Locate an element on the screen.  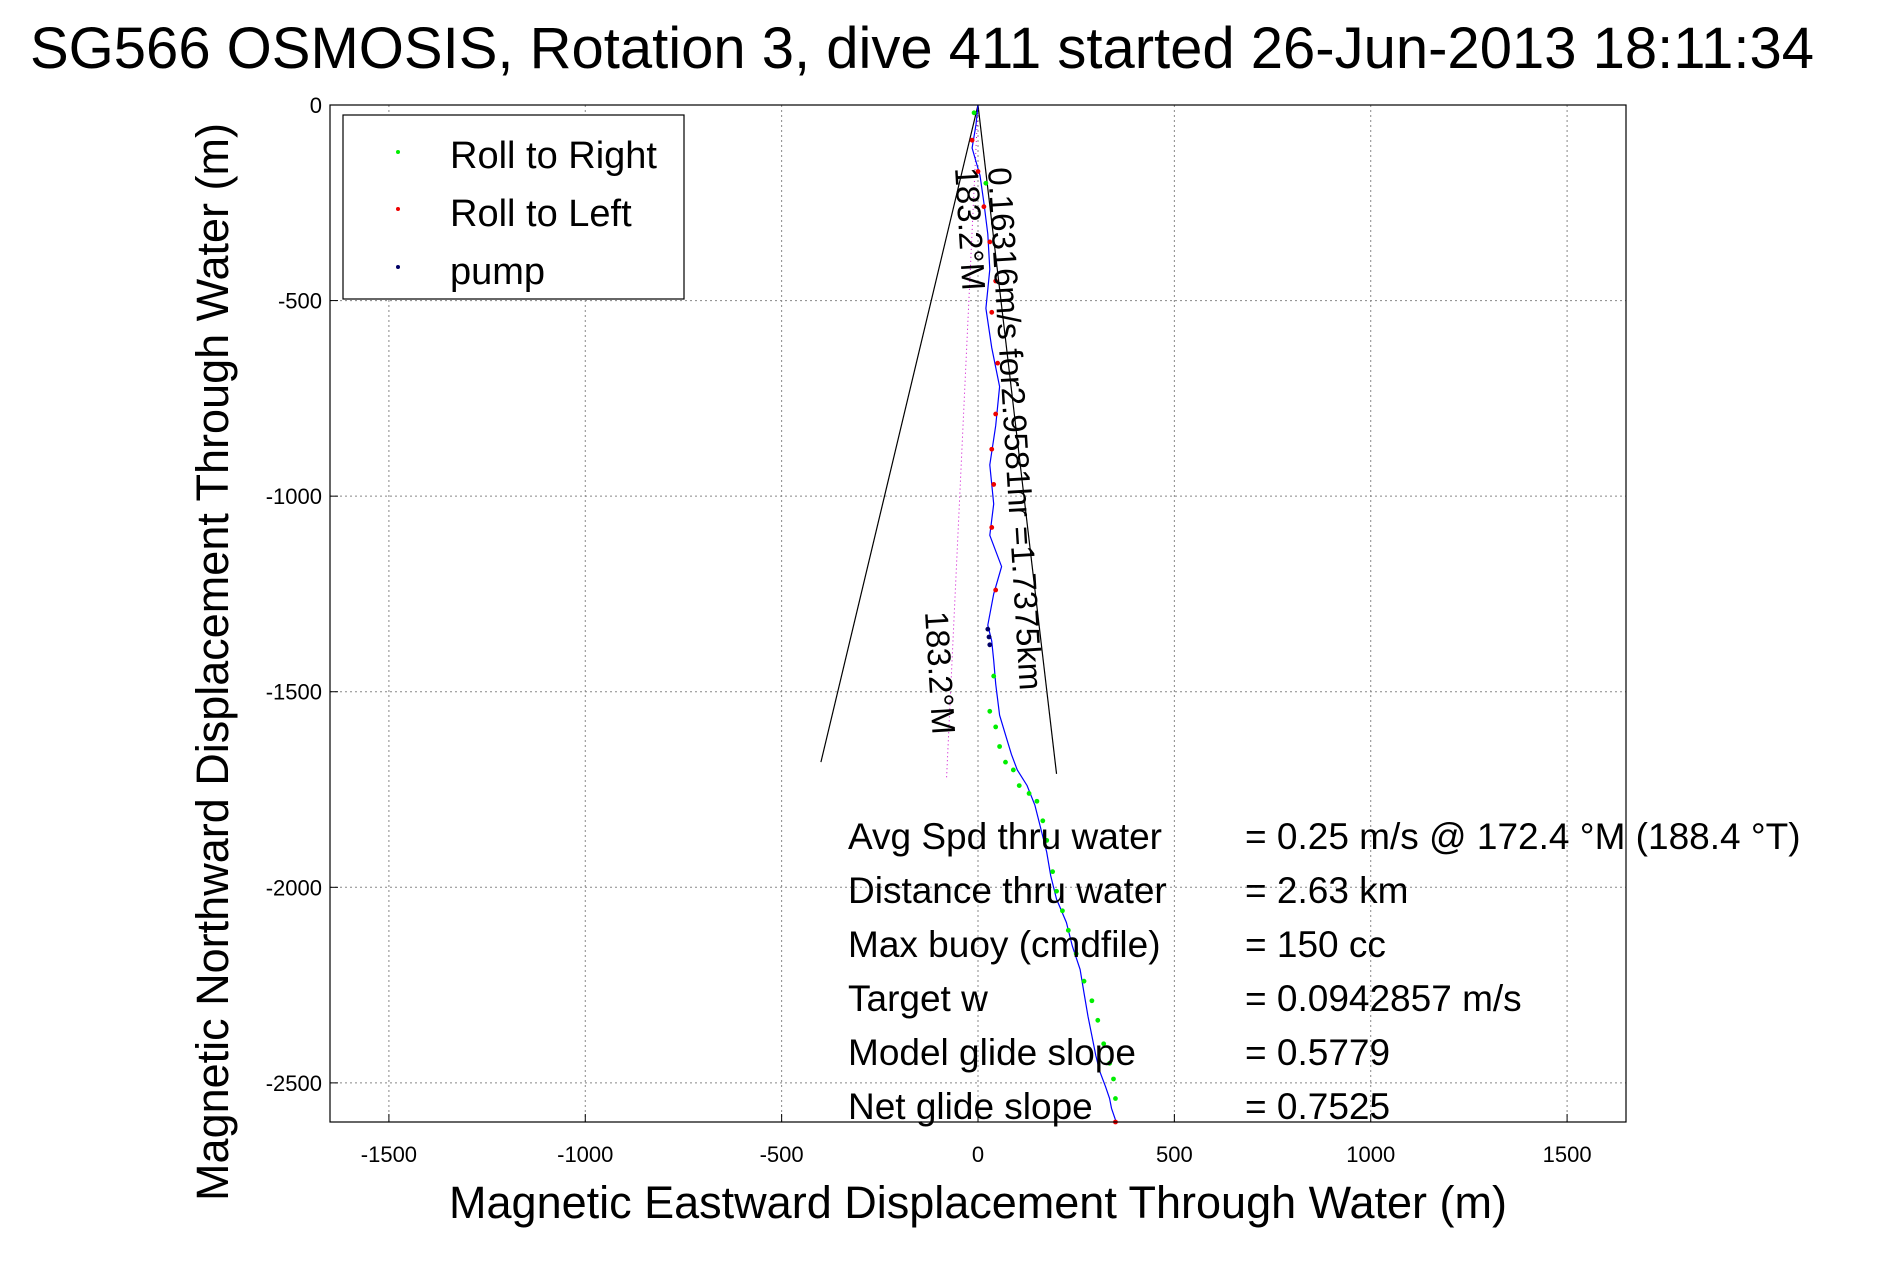
legend-marker-roll-left is located at coordinates (398, 209).